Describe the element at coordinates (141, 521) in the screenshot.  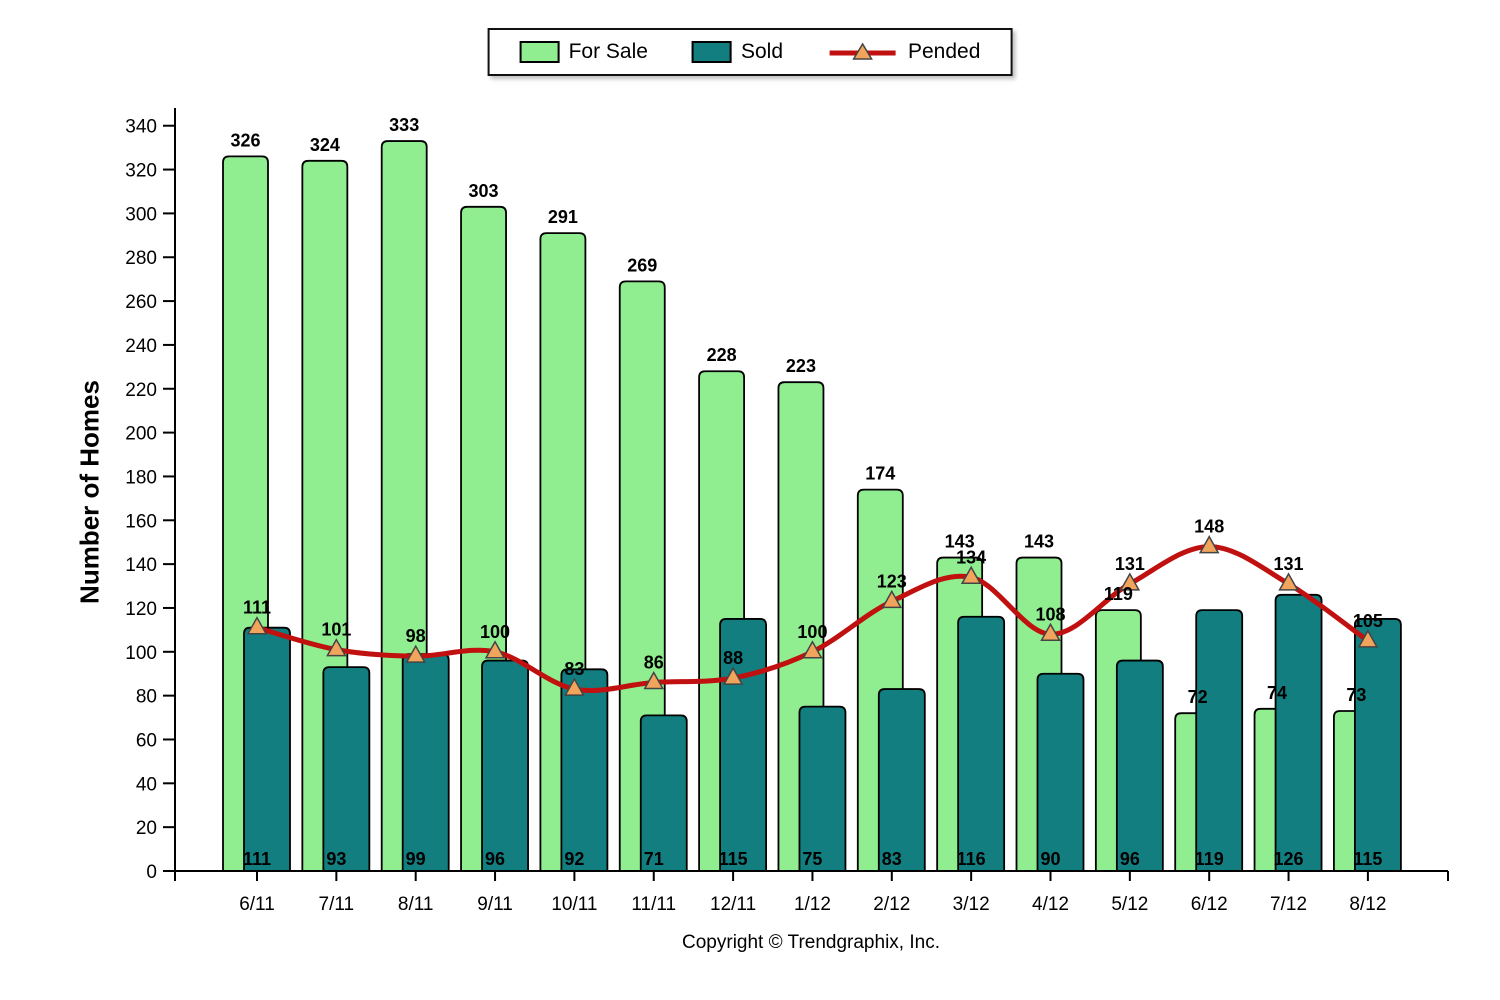
I see `y-tick-label: 160` at that location.